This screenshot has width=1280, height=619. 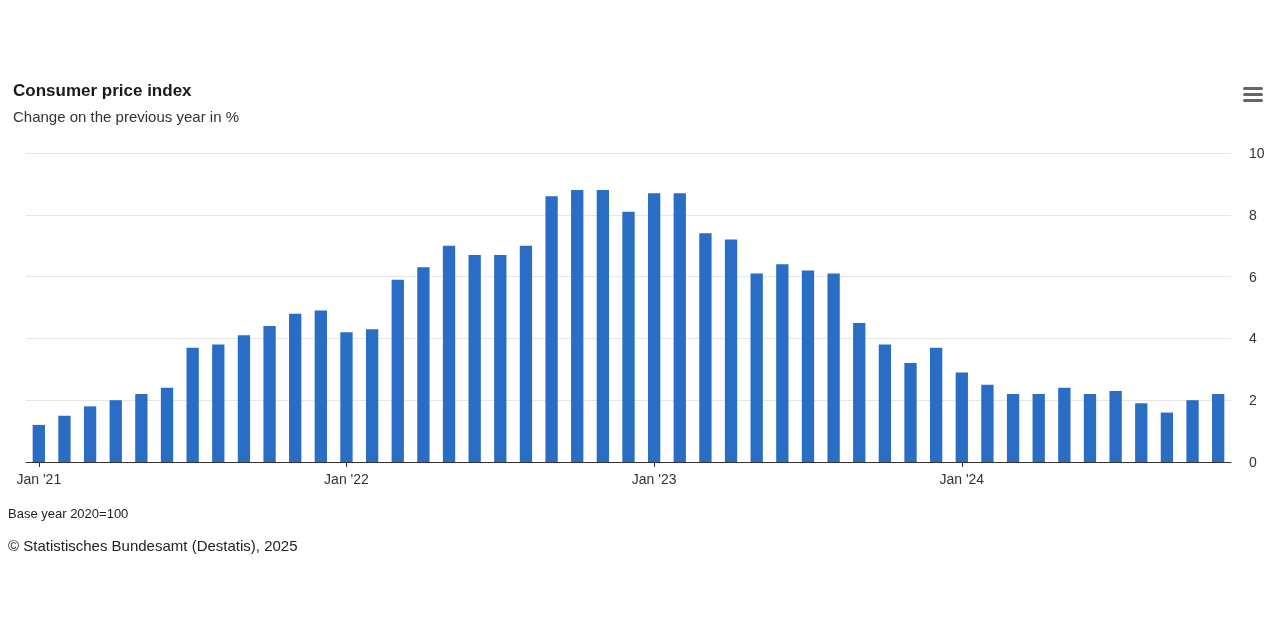 What do you see at coordinates (126, 116) in the screenshot?
I see `chart-subtitle: Change on the previous year in %` at bounding box center [126, 116].